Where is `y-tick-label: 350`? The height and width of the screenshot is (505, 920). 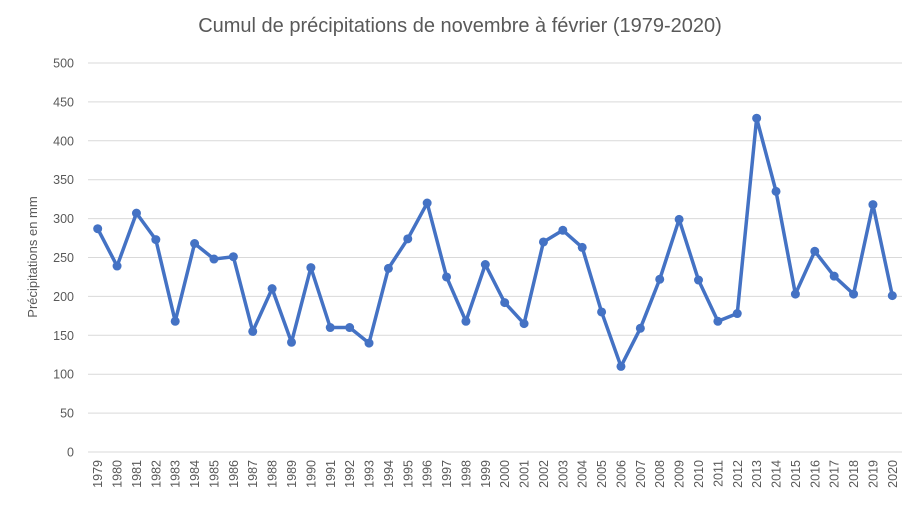 y-tick-label: 350 is located at coordinates (63, 180).